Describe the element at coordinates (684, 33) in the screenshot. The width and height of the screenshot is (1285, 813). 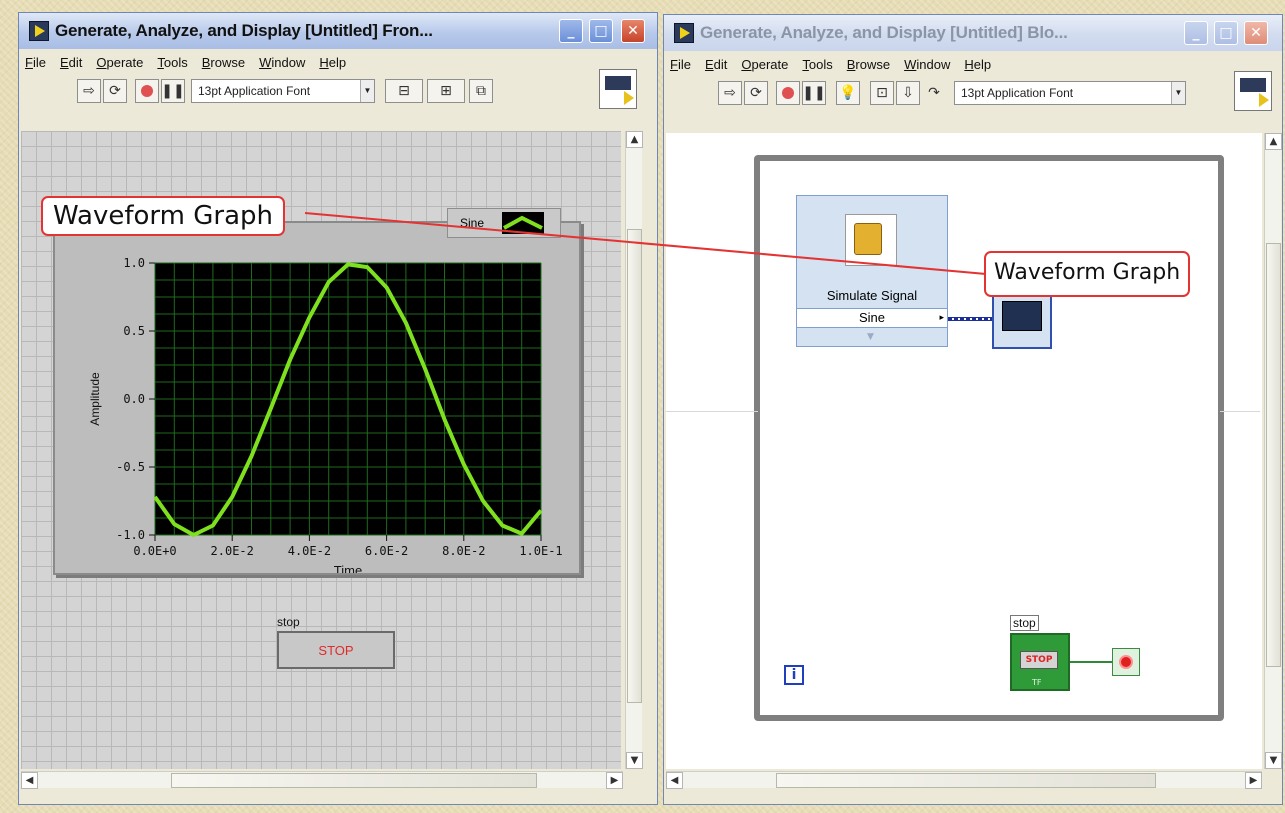
I see `labview-app-icon` at that location.